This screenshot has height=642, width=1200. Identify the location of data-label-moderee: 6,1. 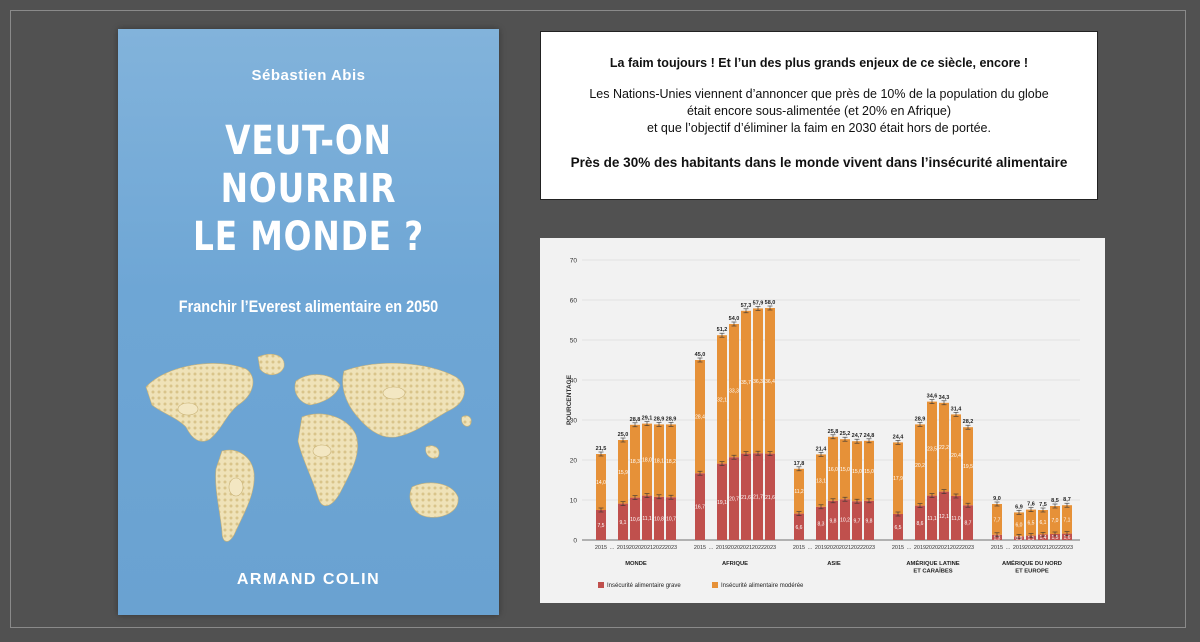
(1043, 523).